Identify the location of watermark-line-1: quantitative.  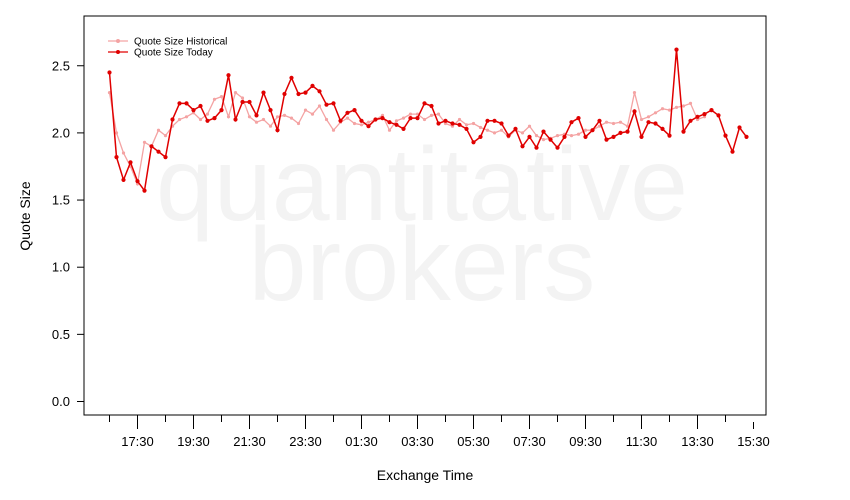
(422, 185).